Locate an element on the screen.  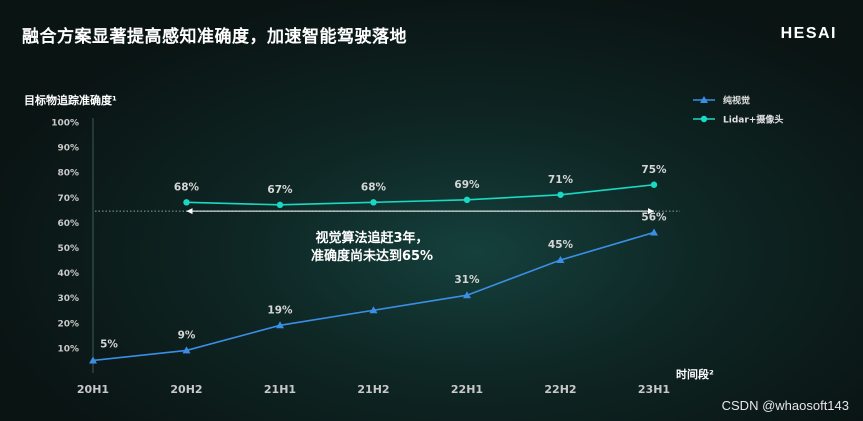
y-tick-label: 40% is located at coordinates (68, 274).